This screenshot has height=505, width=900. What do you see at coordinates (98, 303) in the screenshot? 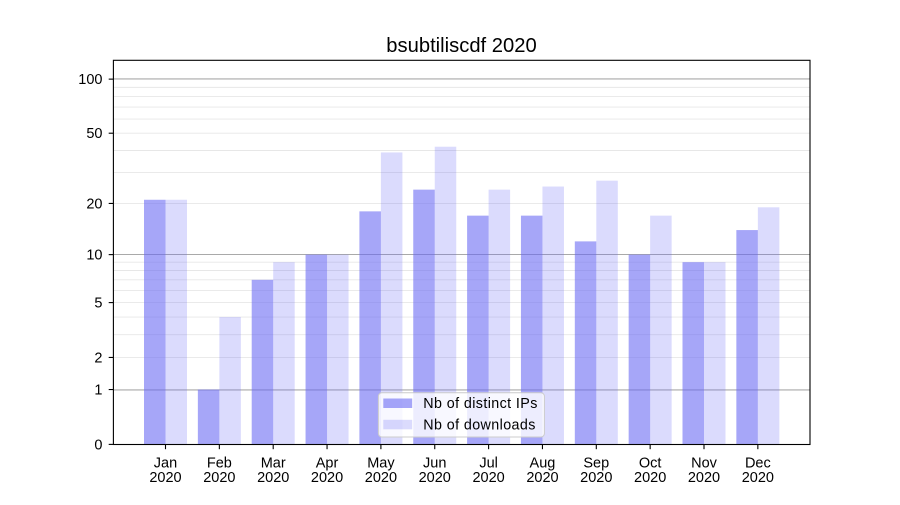
I see `svg-text: 5` at bounding box center [98, 303].